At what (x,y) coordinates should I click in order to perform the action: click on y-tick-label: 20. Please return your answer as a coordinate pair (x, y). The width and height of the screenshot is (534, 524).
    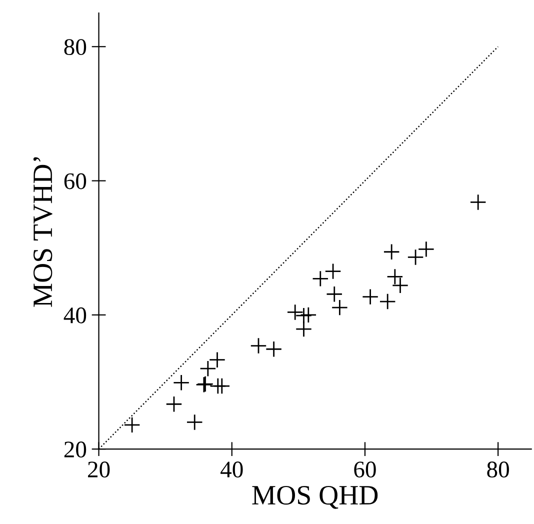
    Looking at the image, I should click on (75, 450).